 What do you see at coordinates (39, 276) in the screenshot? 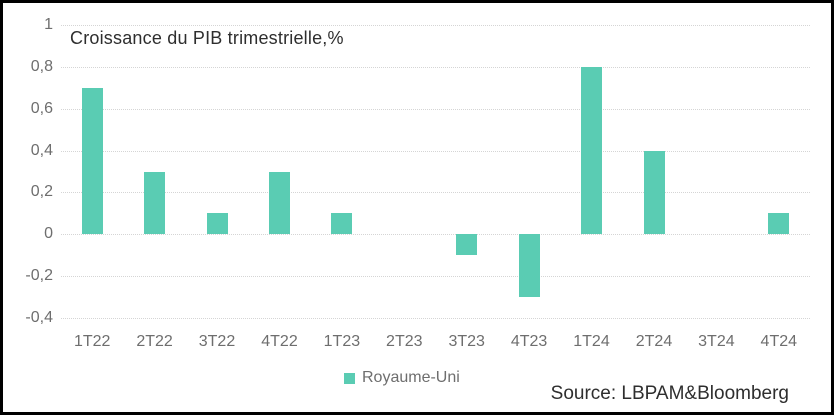
I see `y-axis-tick-label: -0,2` at bounding box center [39, 276].